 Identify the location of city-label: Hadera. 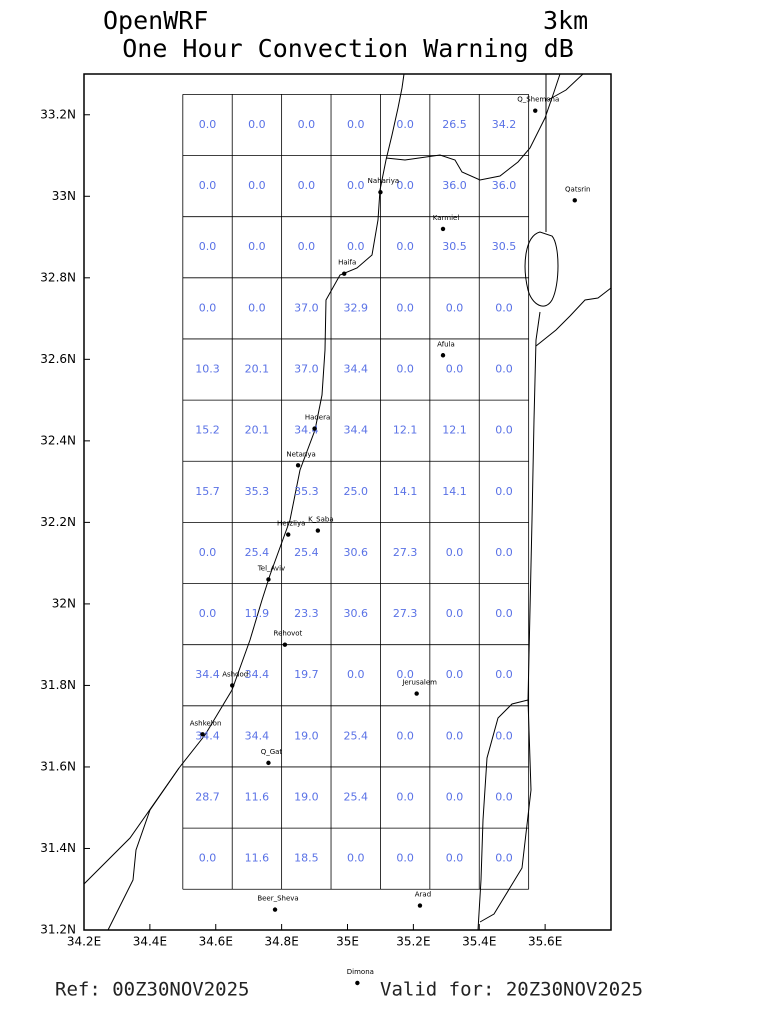
(317, 418).